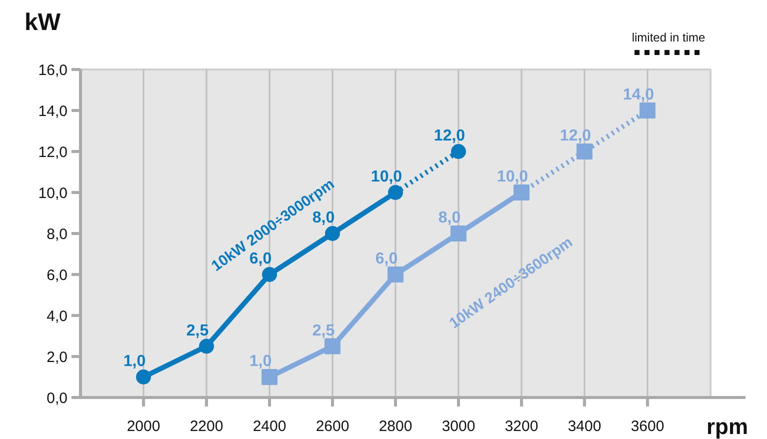 The image size is (767, 439). I want to click on x-tick-label: 3600, so click(647, 426).